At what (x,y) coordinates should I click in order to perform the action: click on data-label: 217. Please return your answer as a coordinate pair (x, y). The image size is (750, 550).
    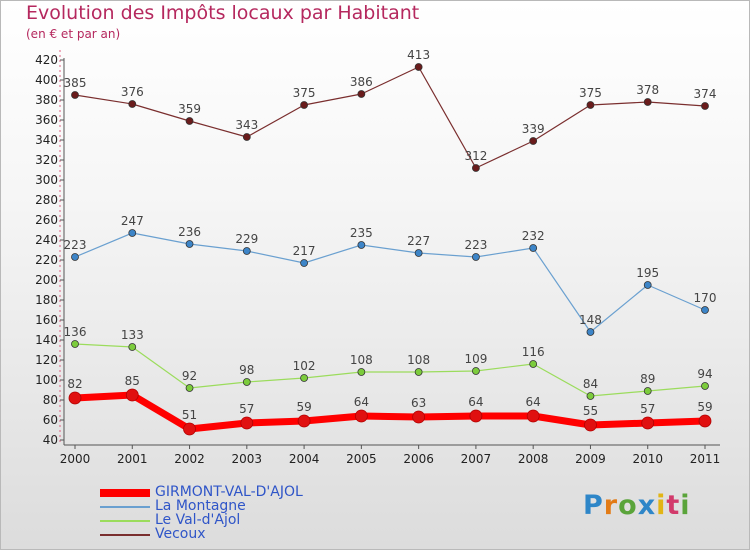
    Looking at the image, I should click on (304, 251).